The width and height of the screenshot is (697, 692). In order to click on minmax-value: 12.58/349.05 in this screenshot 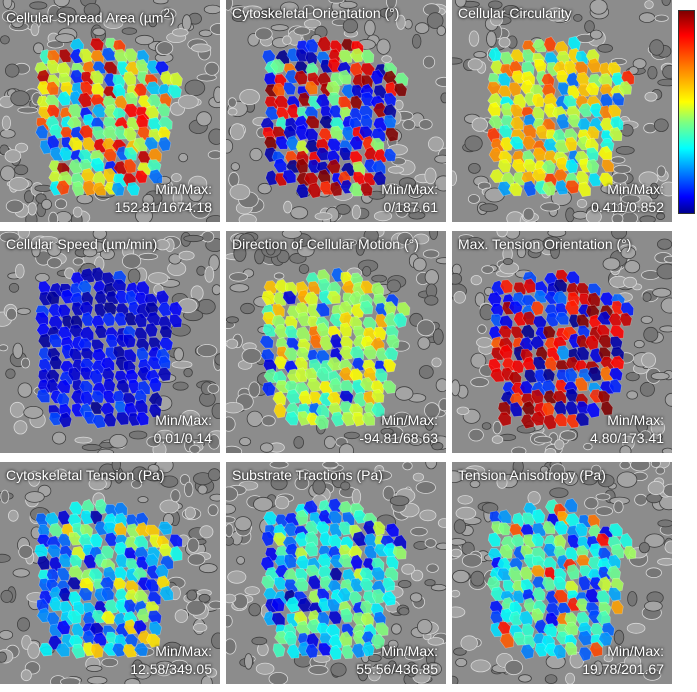, I will do `click(171, 669)`.